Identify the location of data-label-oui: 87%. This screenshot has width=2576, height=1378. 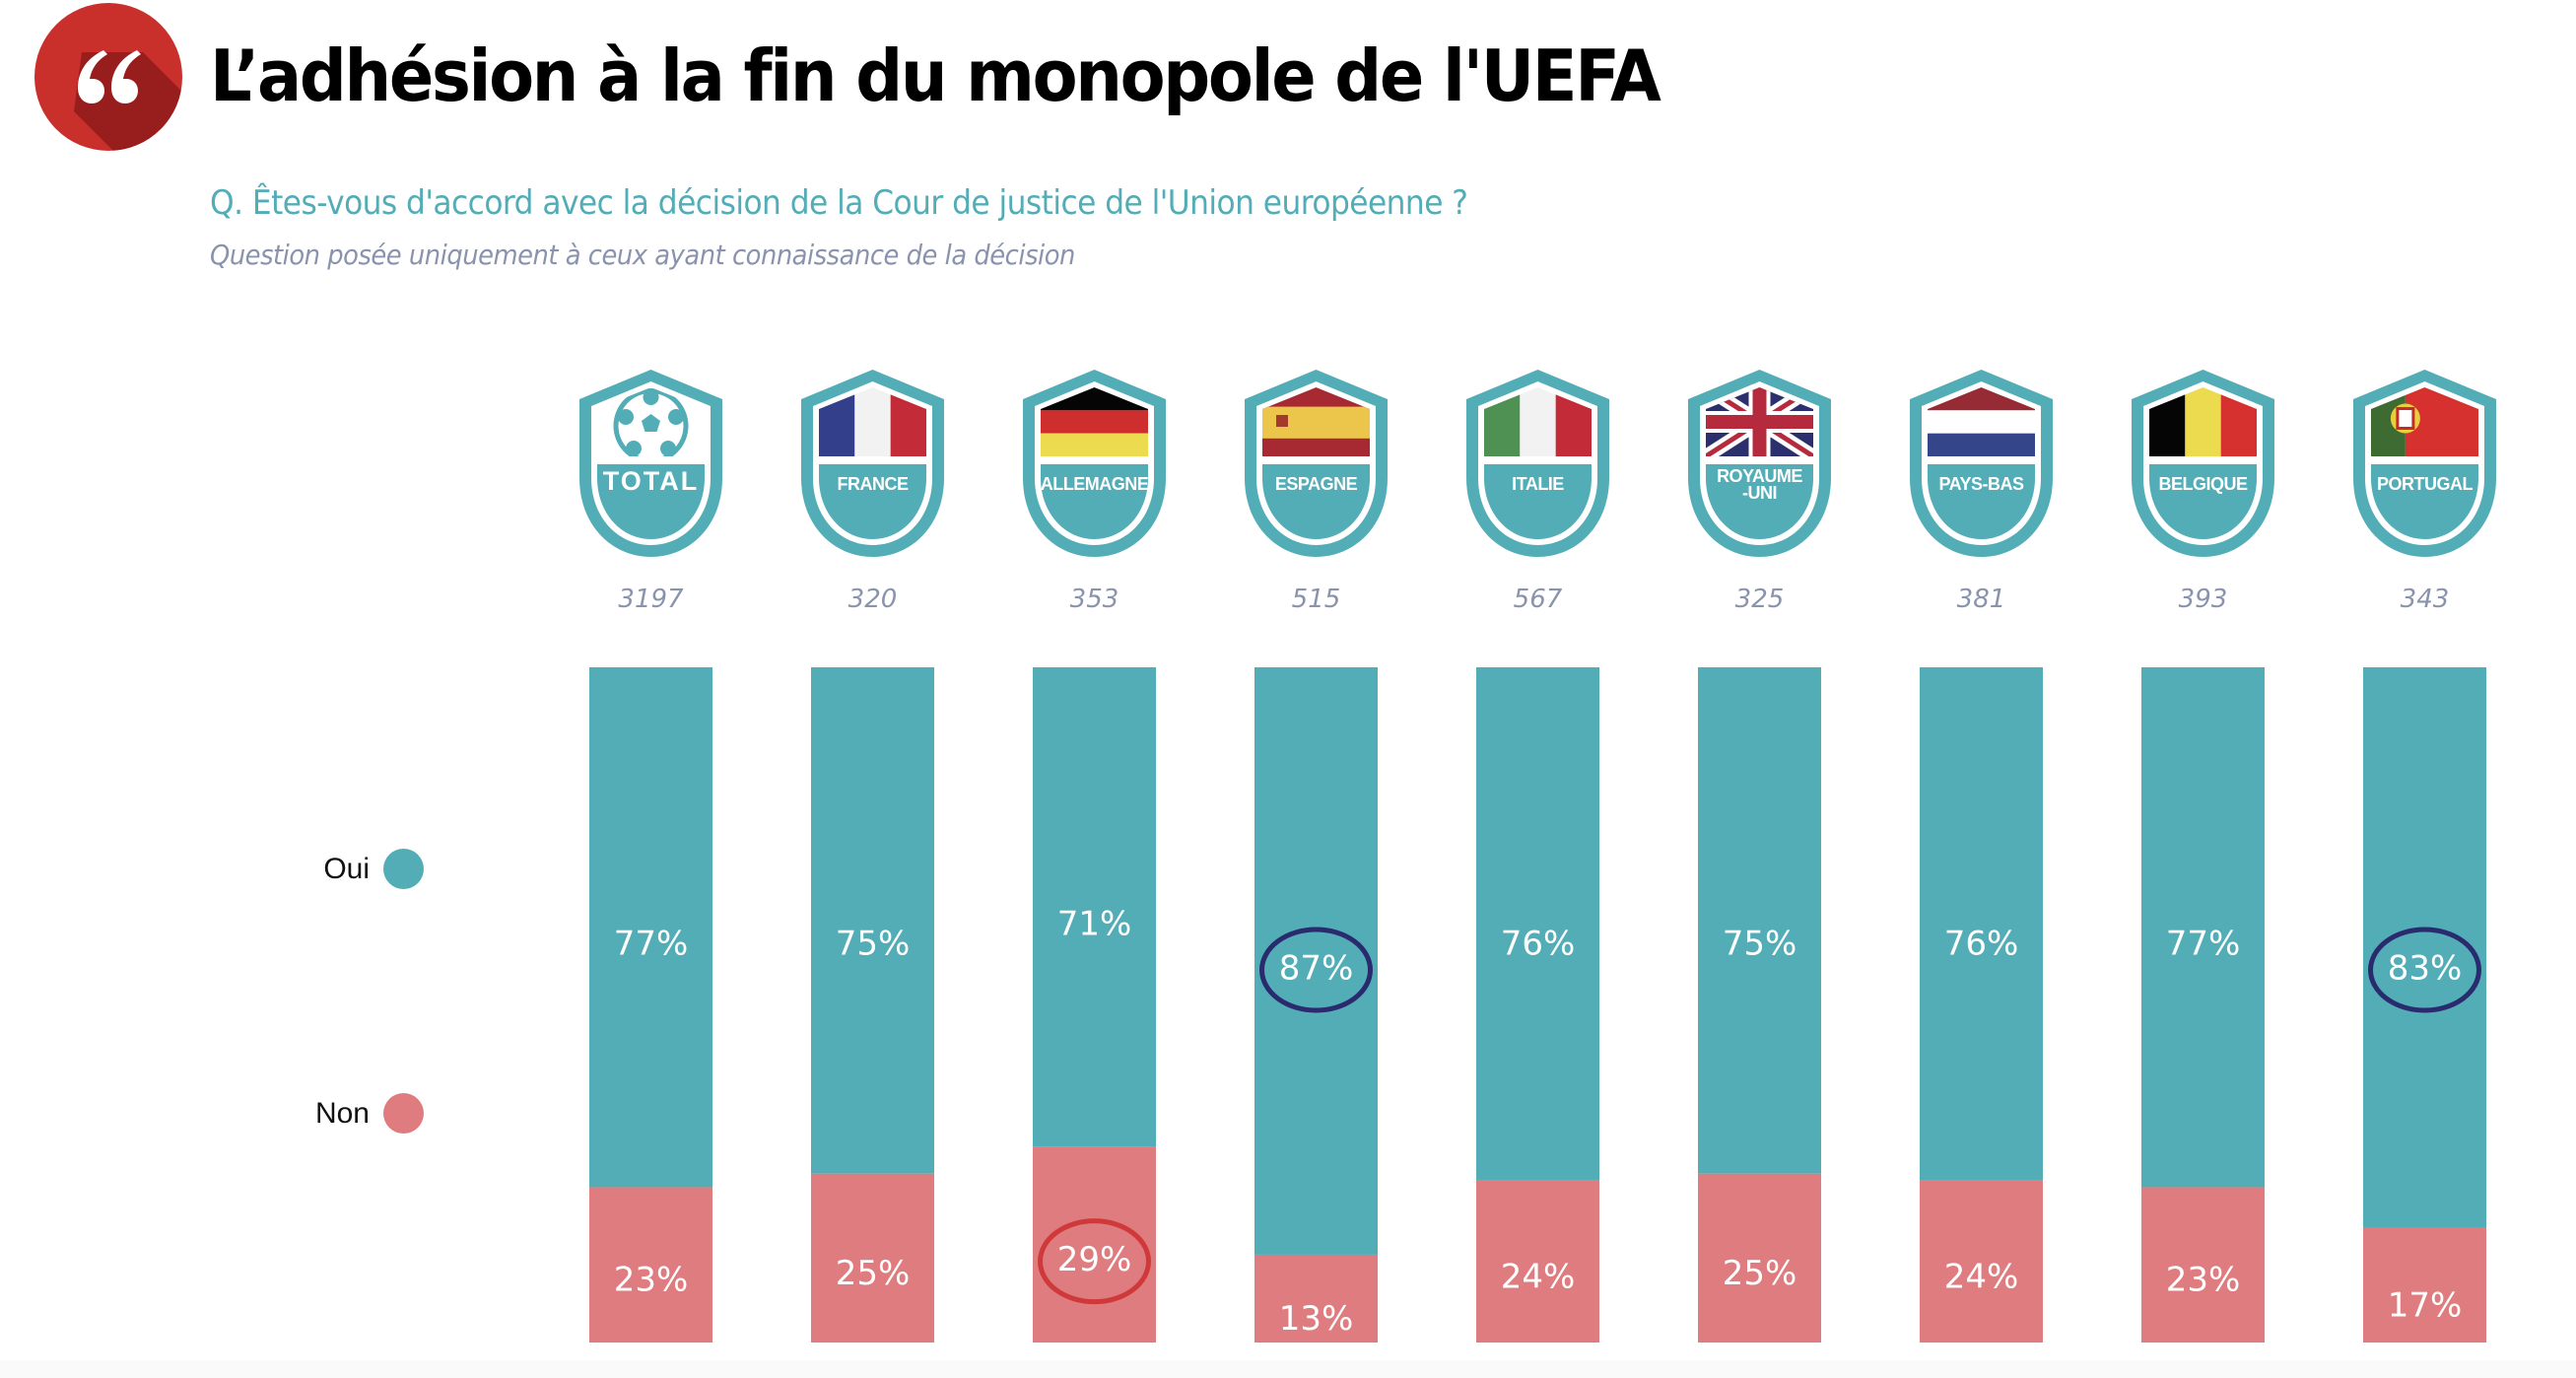
(1316, 969).